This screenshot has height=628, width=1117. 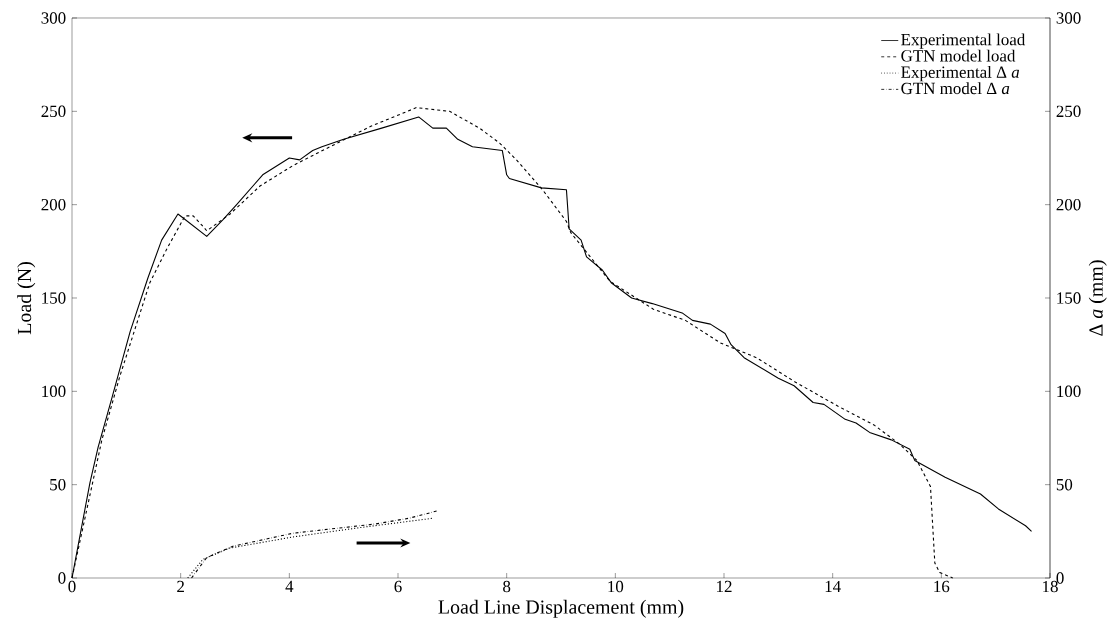 What do you see at coordinates (1068, 204) in the screenshot?
I see `y2-tick-label: 200` at bounding box center [1068, 204].